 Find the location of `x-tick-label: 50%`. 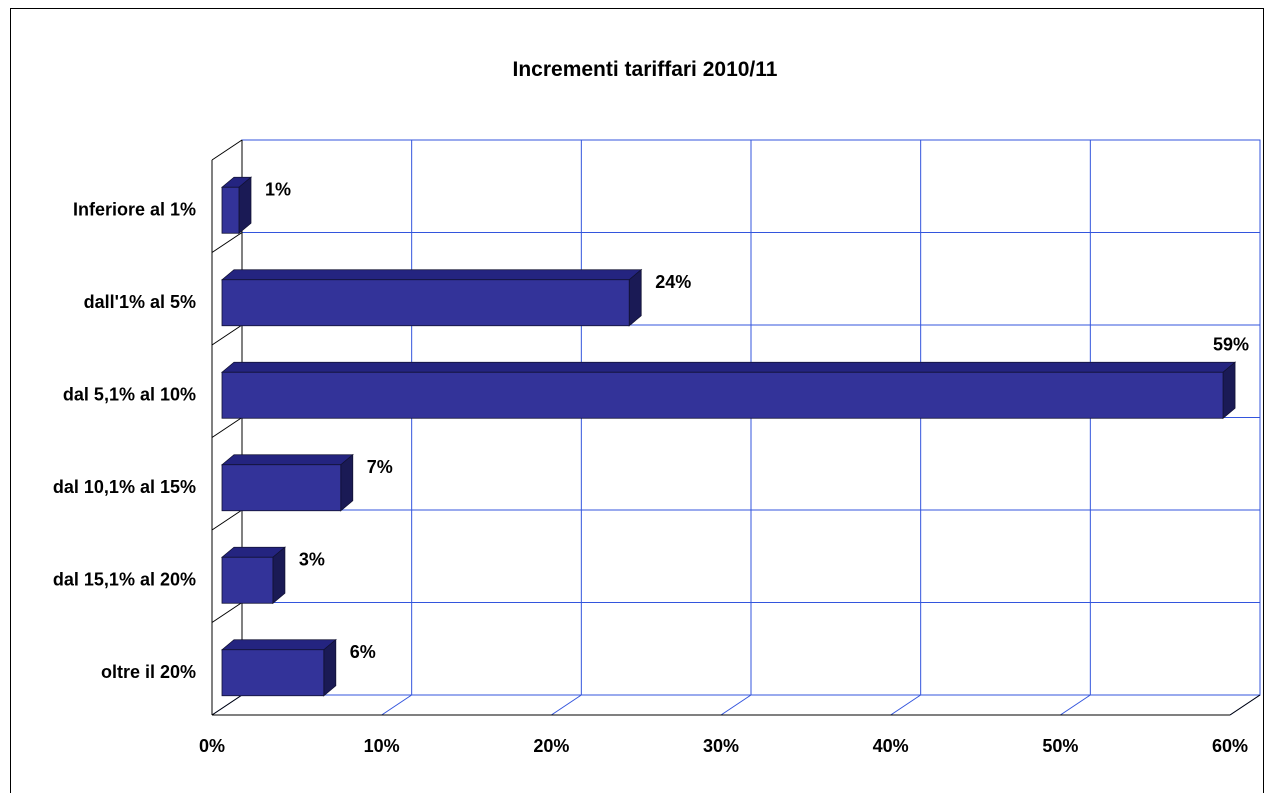

x-tick-label: 50% is located at coordinates (1060, 746).